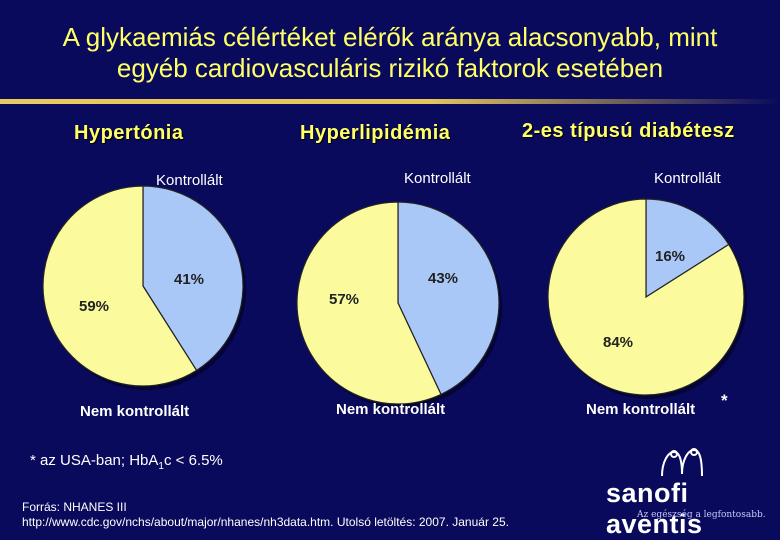 This screenshot has height=540, width=780. Describe the element at coordinates (682, 462) in the screenshot. I see `sanofi-logo-icon` at that location.